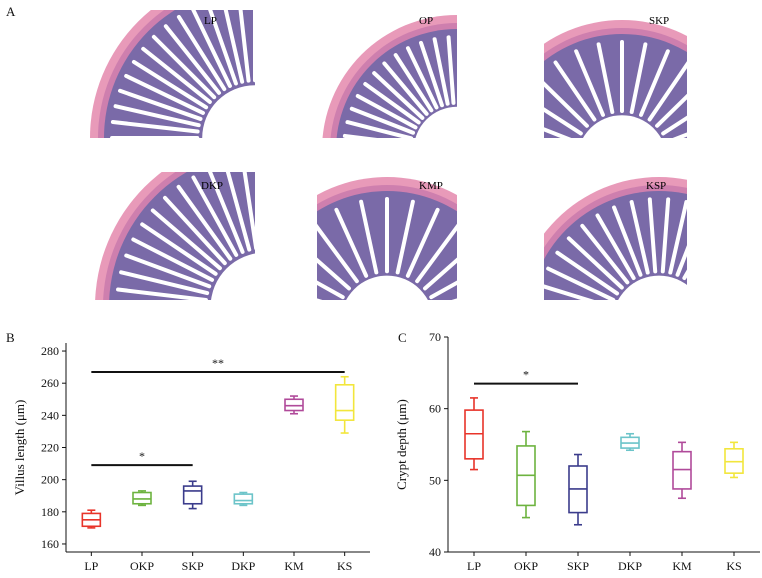 The height and width of the screenshot is (578, 762). What do you see at coordinates (426, 21) in the screenshot?
I see `micrograph-label-op: OP` at bounding box center [426, 21].